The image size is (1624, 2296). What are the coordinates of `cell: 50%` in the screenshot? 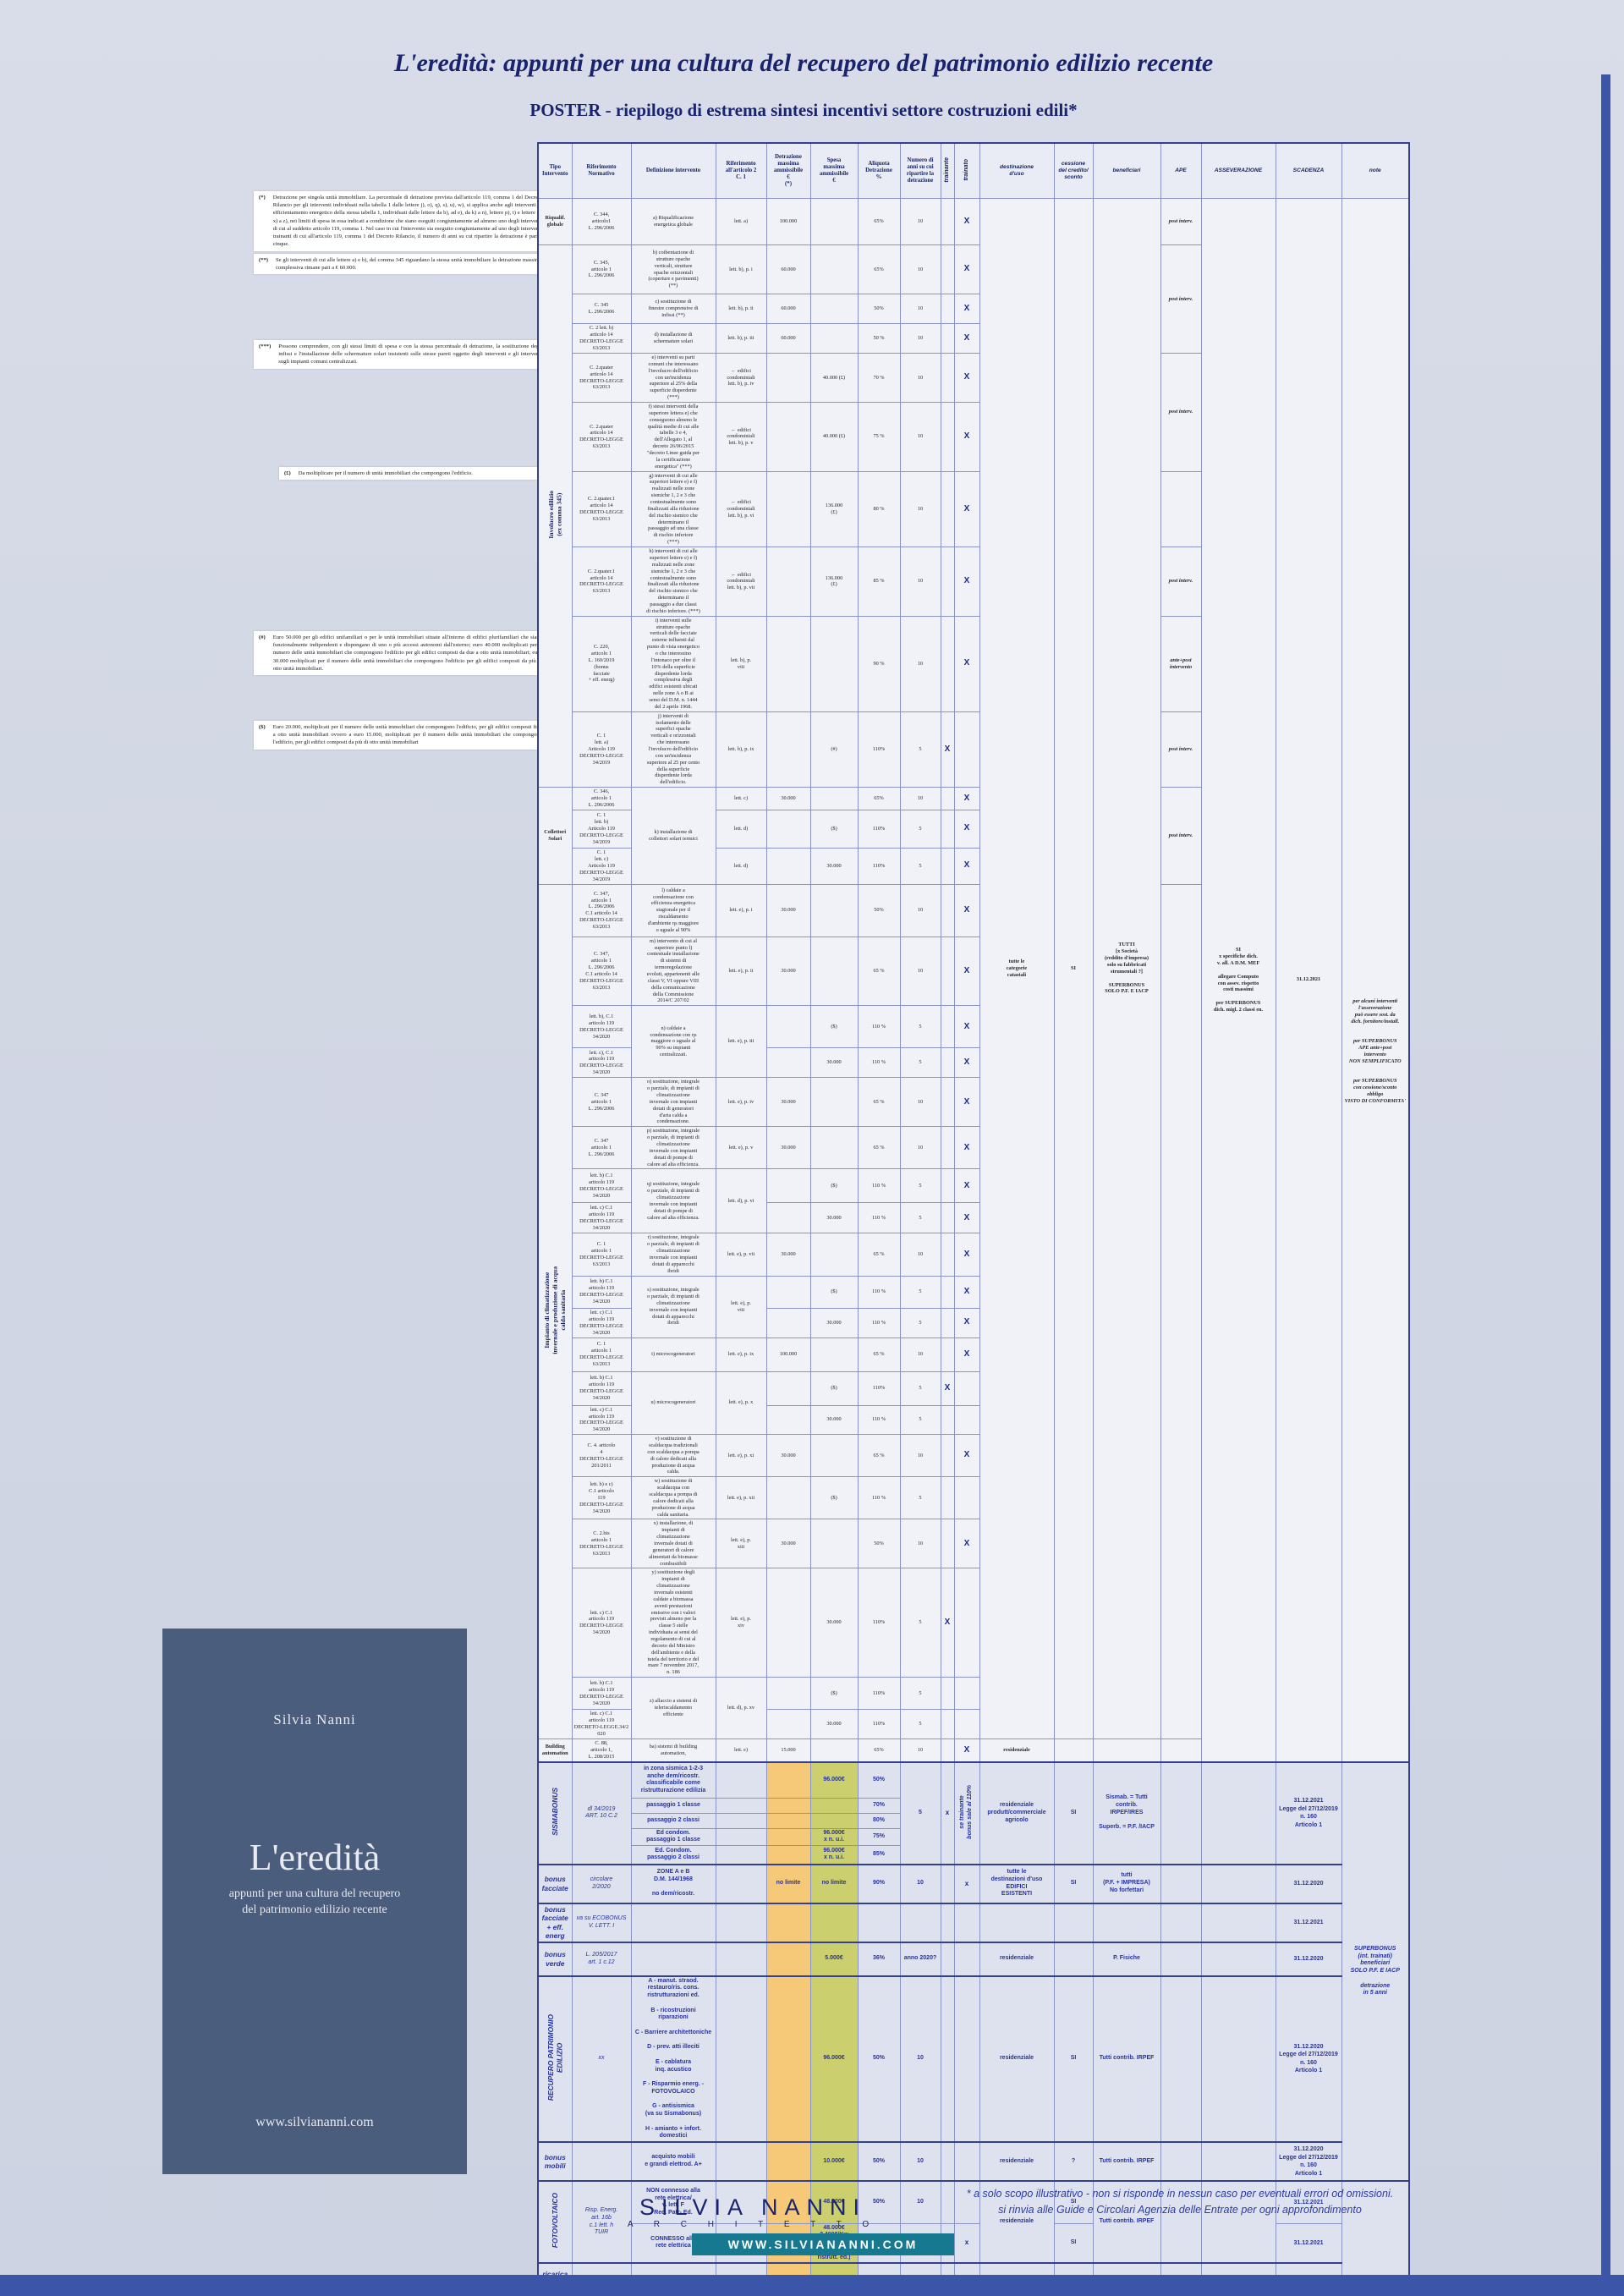 It's located at (879, 1780).